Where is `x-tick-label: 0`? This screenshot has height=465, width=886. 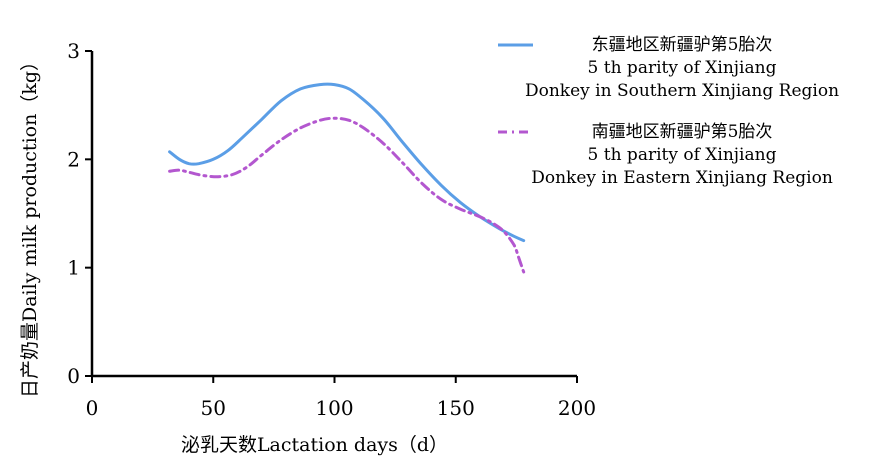
x-tick-label: 0 is located at coordinates (92, 408).